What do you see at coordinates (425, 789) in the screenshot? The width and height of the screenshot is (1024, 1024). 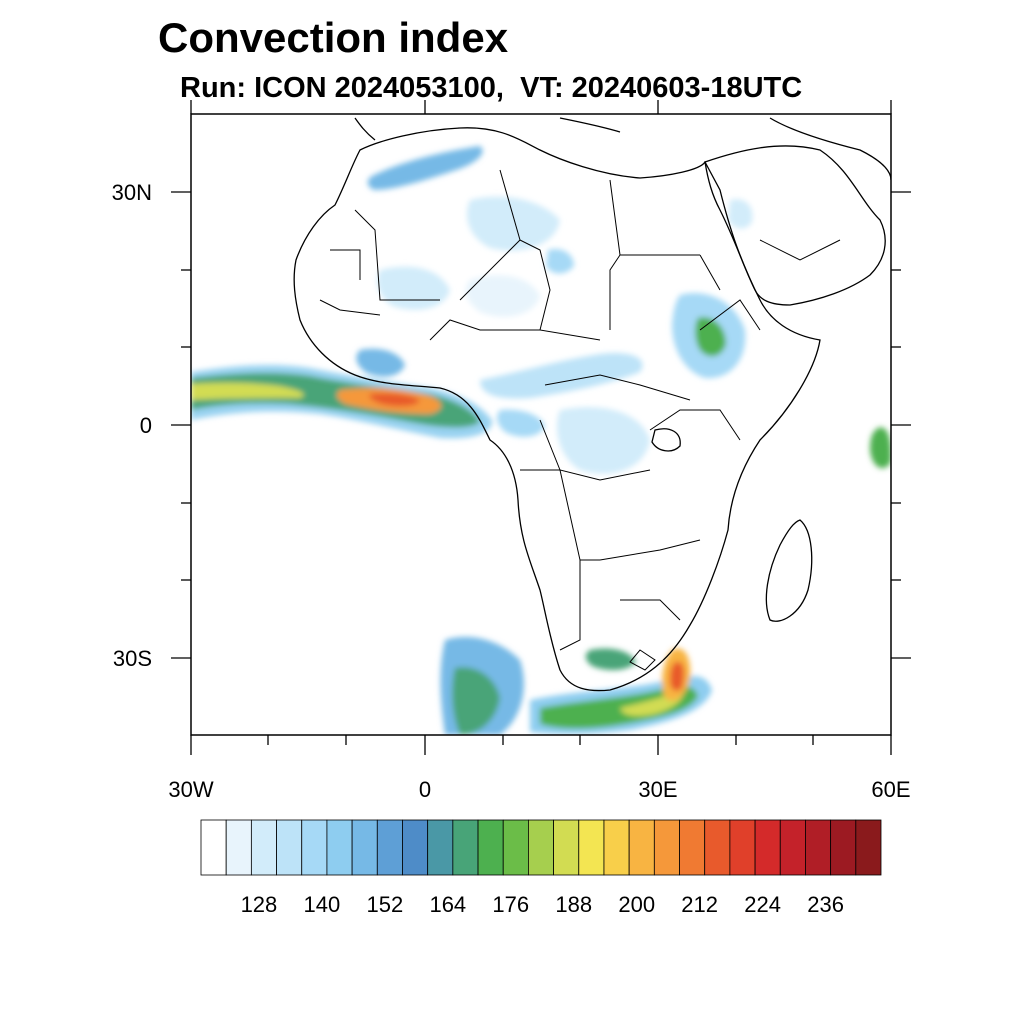 I see `lon-label: 0` at bounding box center [425, 789].